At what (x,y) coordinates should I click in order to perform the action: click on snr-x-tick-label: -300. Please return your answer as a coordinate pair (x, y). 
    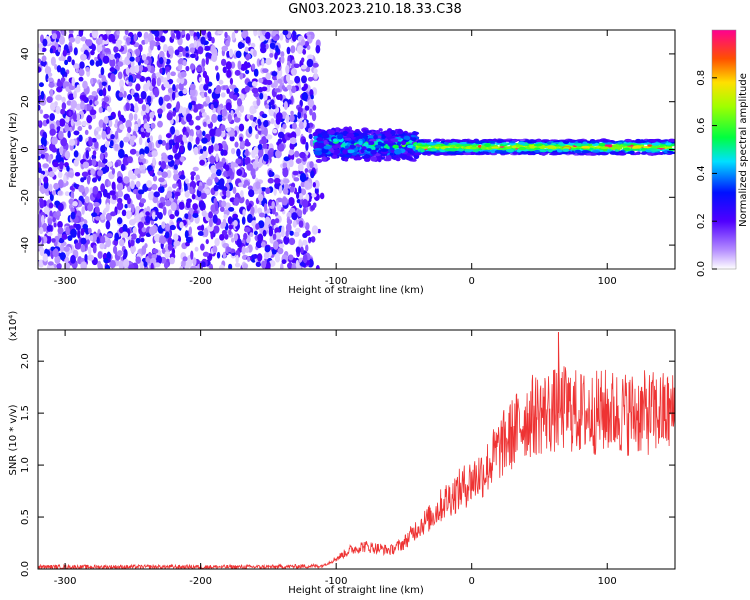
    Looking at the image, I should click on (65, 581).